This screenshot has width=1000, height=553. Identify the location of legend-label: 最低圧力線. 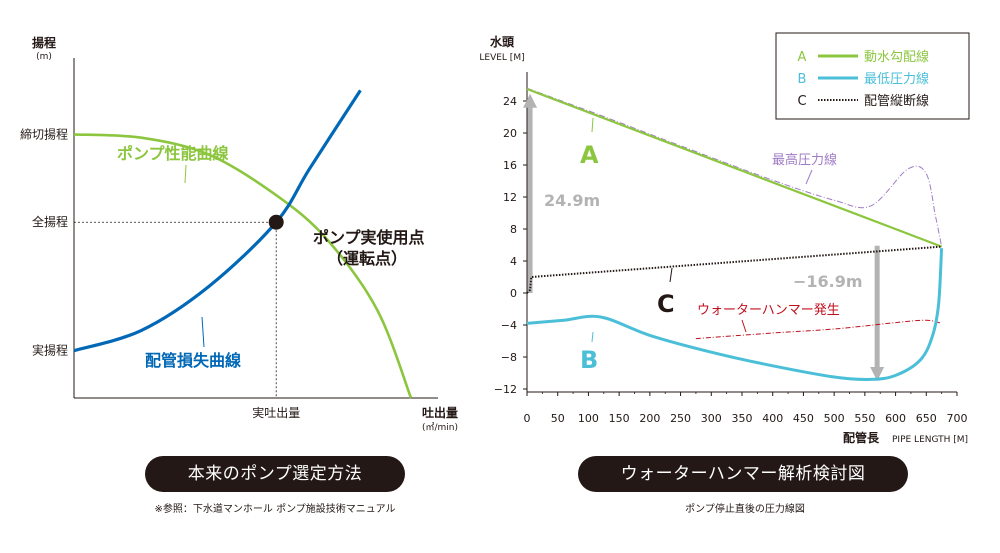
(896, 79).